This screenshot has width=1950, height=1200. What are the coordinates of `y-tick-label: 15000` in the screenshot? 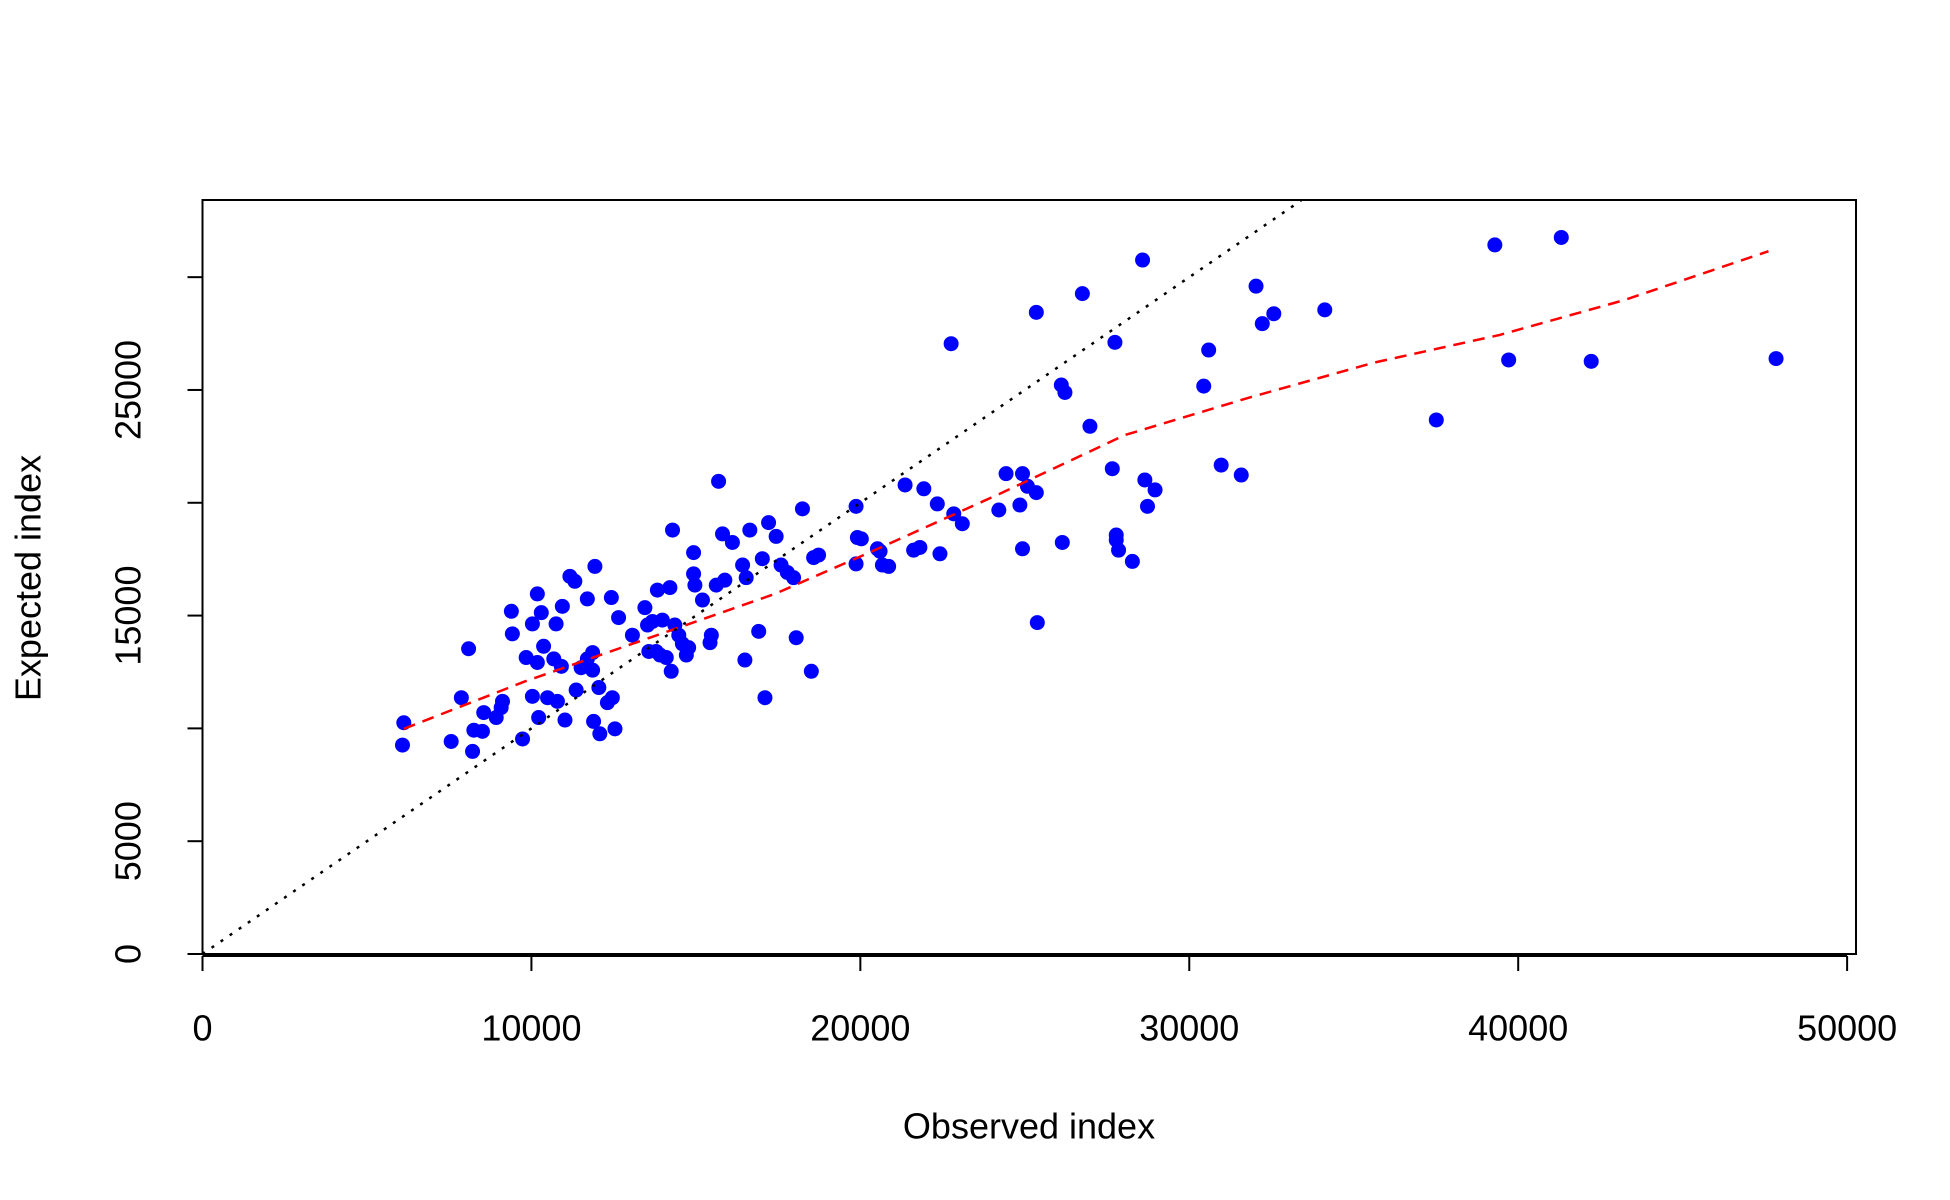 It's located at (128, 616).